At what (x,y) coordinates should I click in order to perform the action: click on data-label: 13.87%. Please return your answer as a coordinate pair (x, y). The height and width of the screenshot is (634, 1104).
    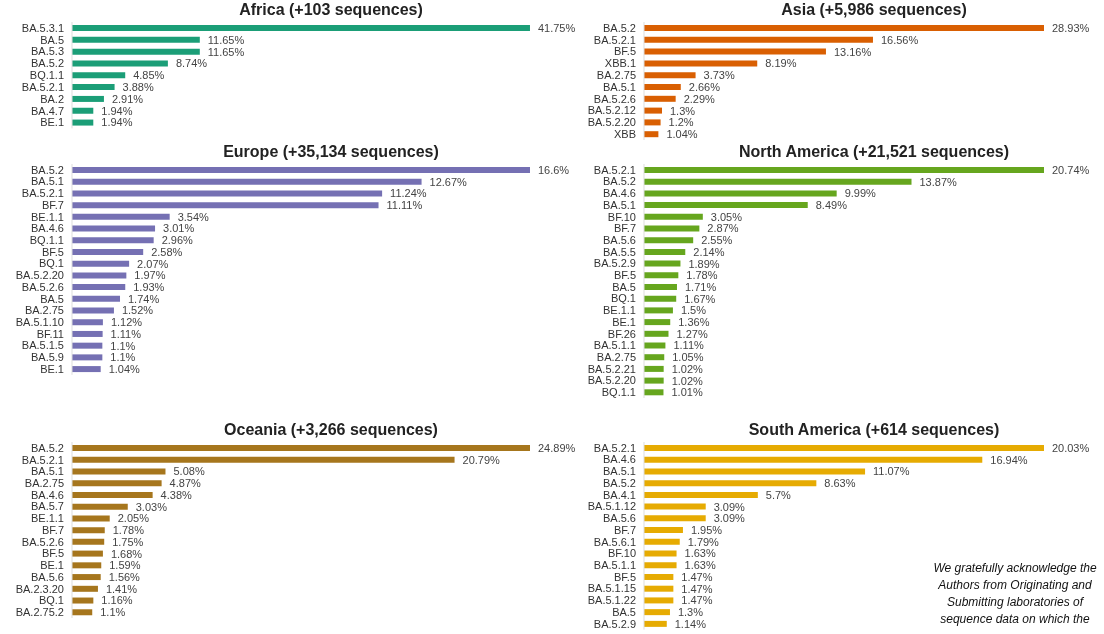
    Looking at the image, I should click on (938, 181).